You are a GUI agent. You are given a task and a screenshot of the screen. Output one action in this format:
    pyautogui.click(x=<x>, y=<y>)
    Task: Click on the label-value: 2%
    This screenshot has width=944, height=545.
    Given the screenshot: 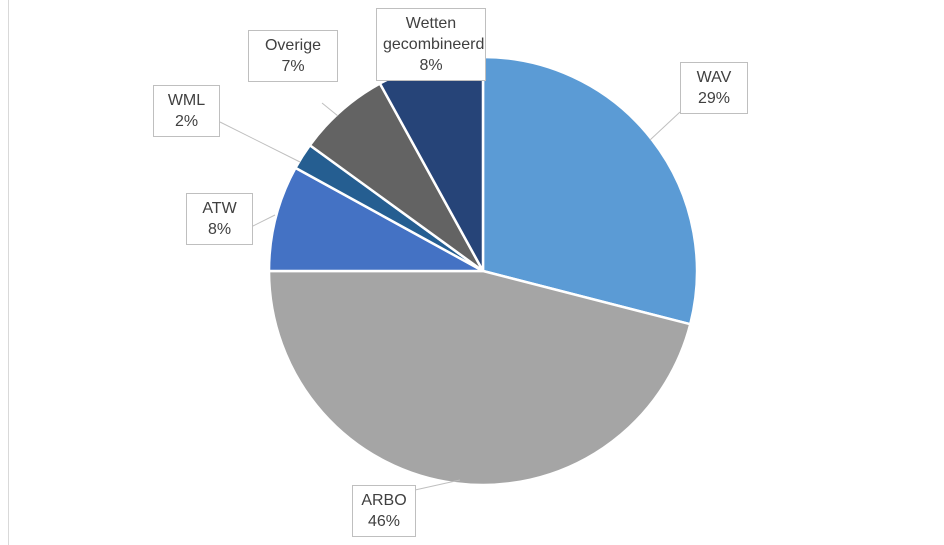 What is the action you would take?
    pyautogui.click(x=186, y=121)
    